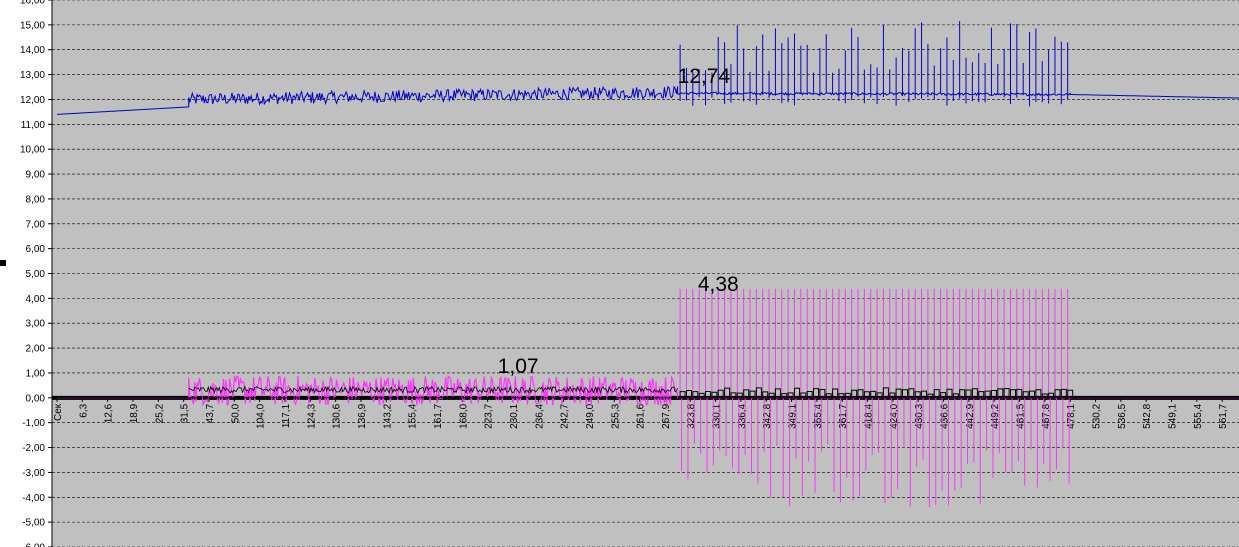 The width and height of the screenshot is (1239, 547). Describe the element at coordinates (818, 415) in the screenshot. I see `x-tick-label: 355,4` at that location.